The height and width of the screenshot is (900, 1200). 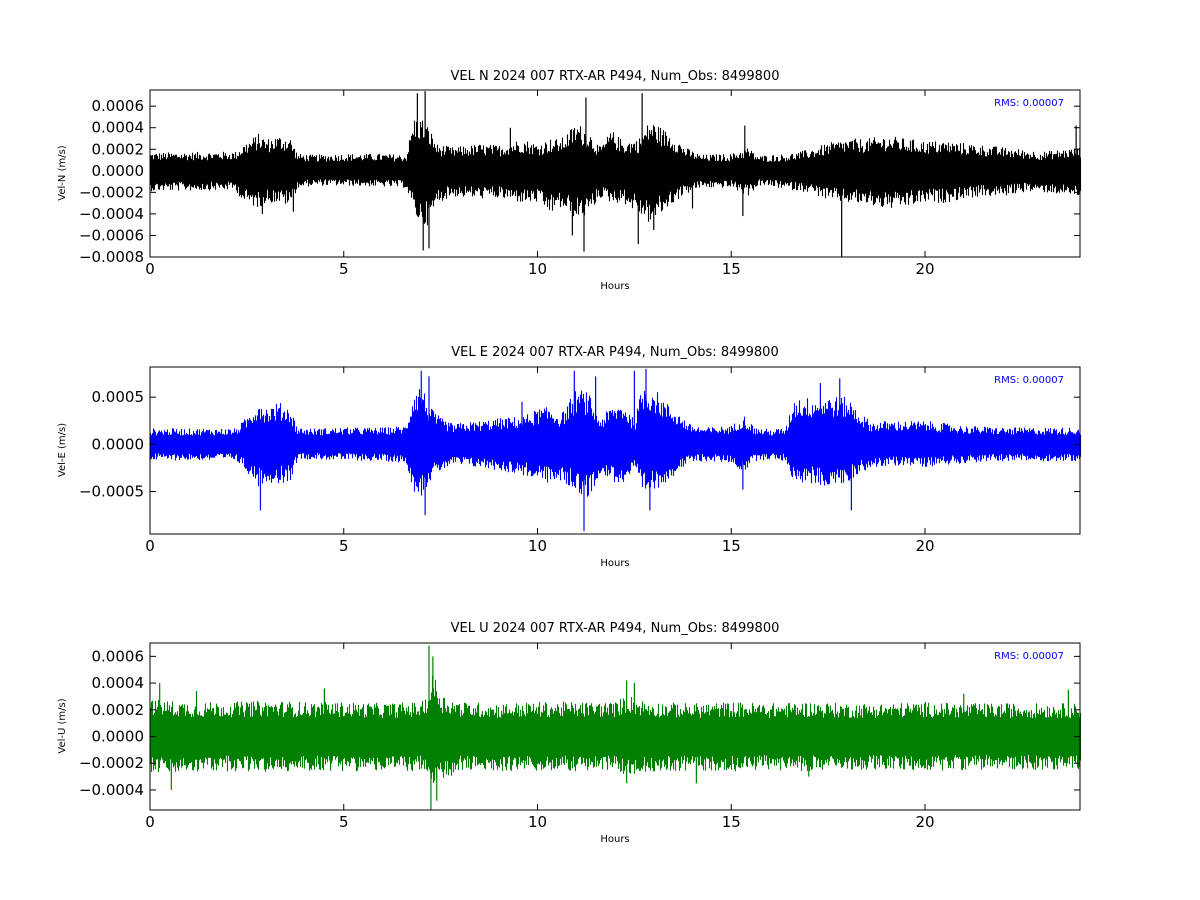 What do you see at coordinates (62, 725) in the screenshot?
I see `y-axis-label: Vel-U (m/s)` at bounding box center [62, 725].